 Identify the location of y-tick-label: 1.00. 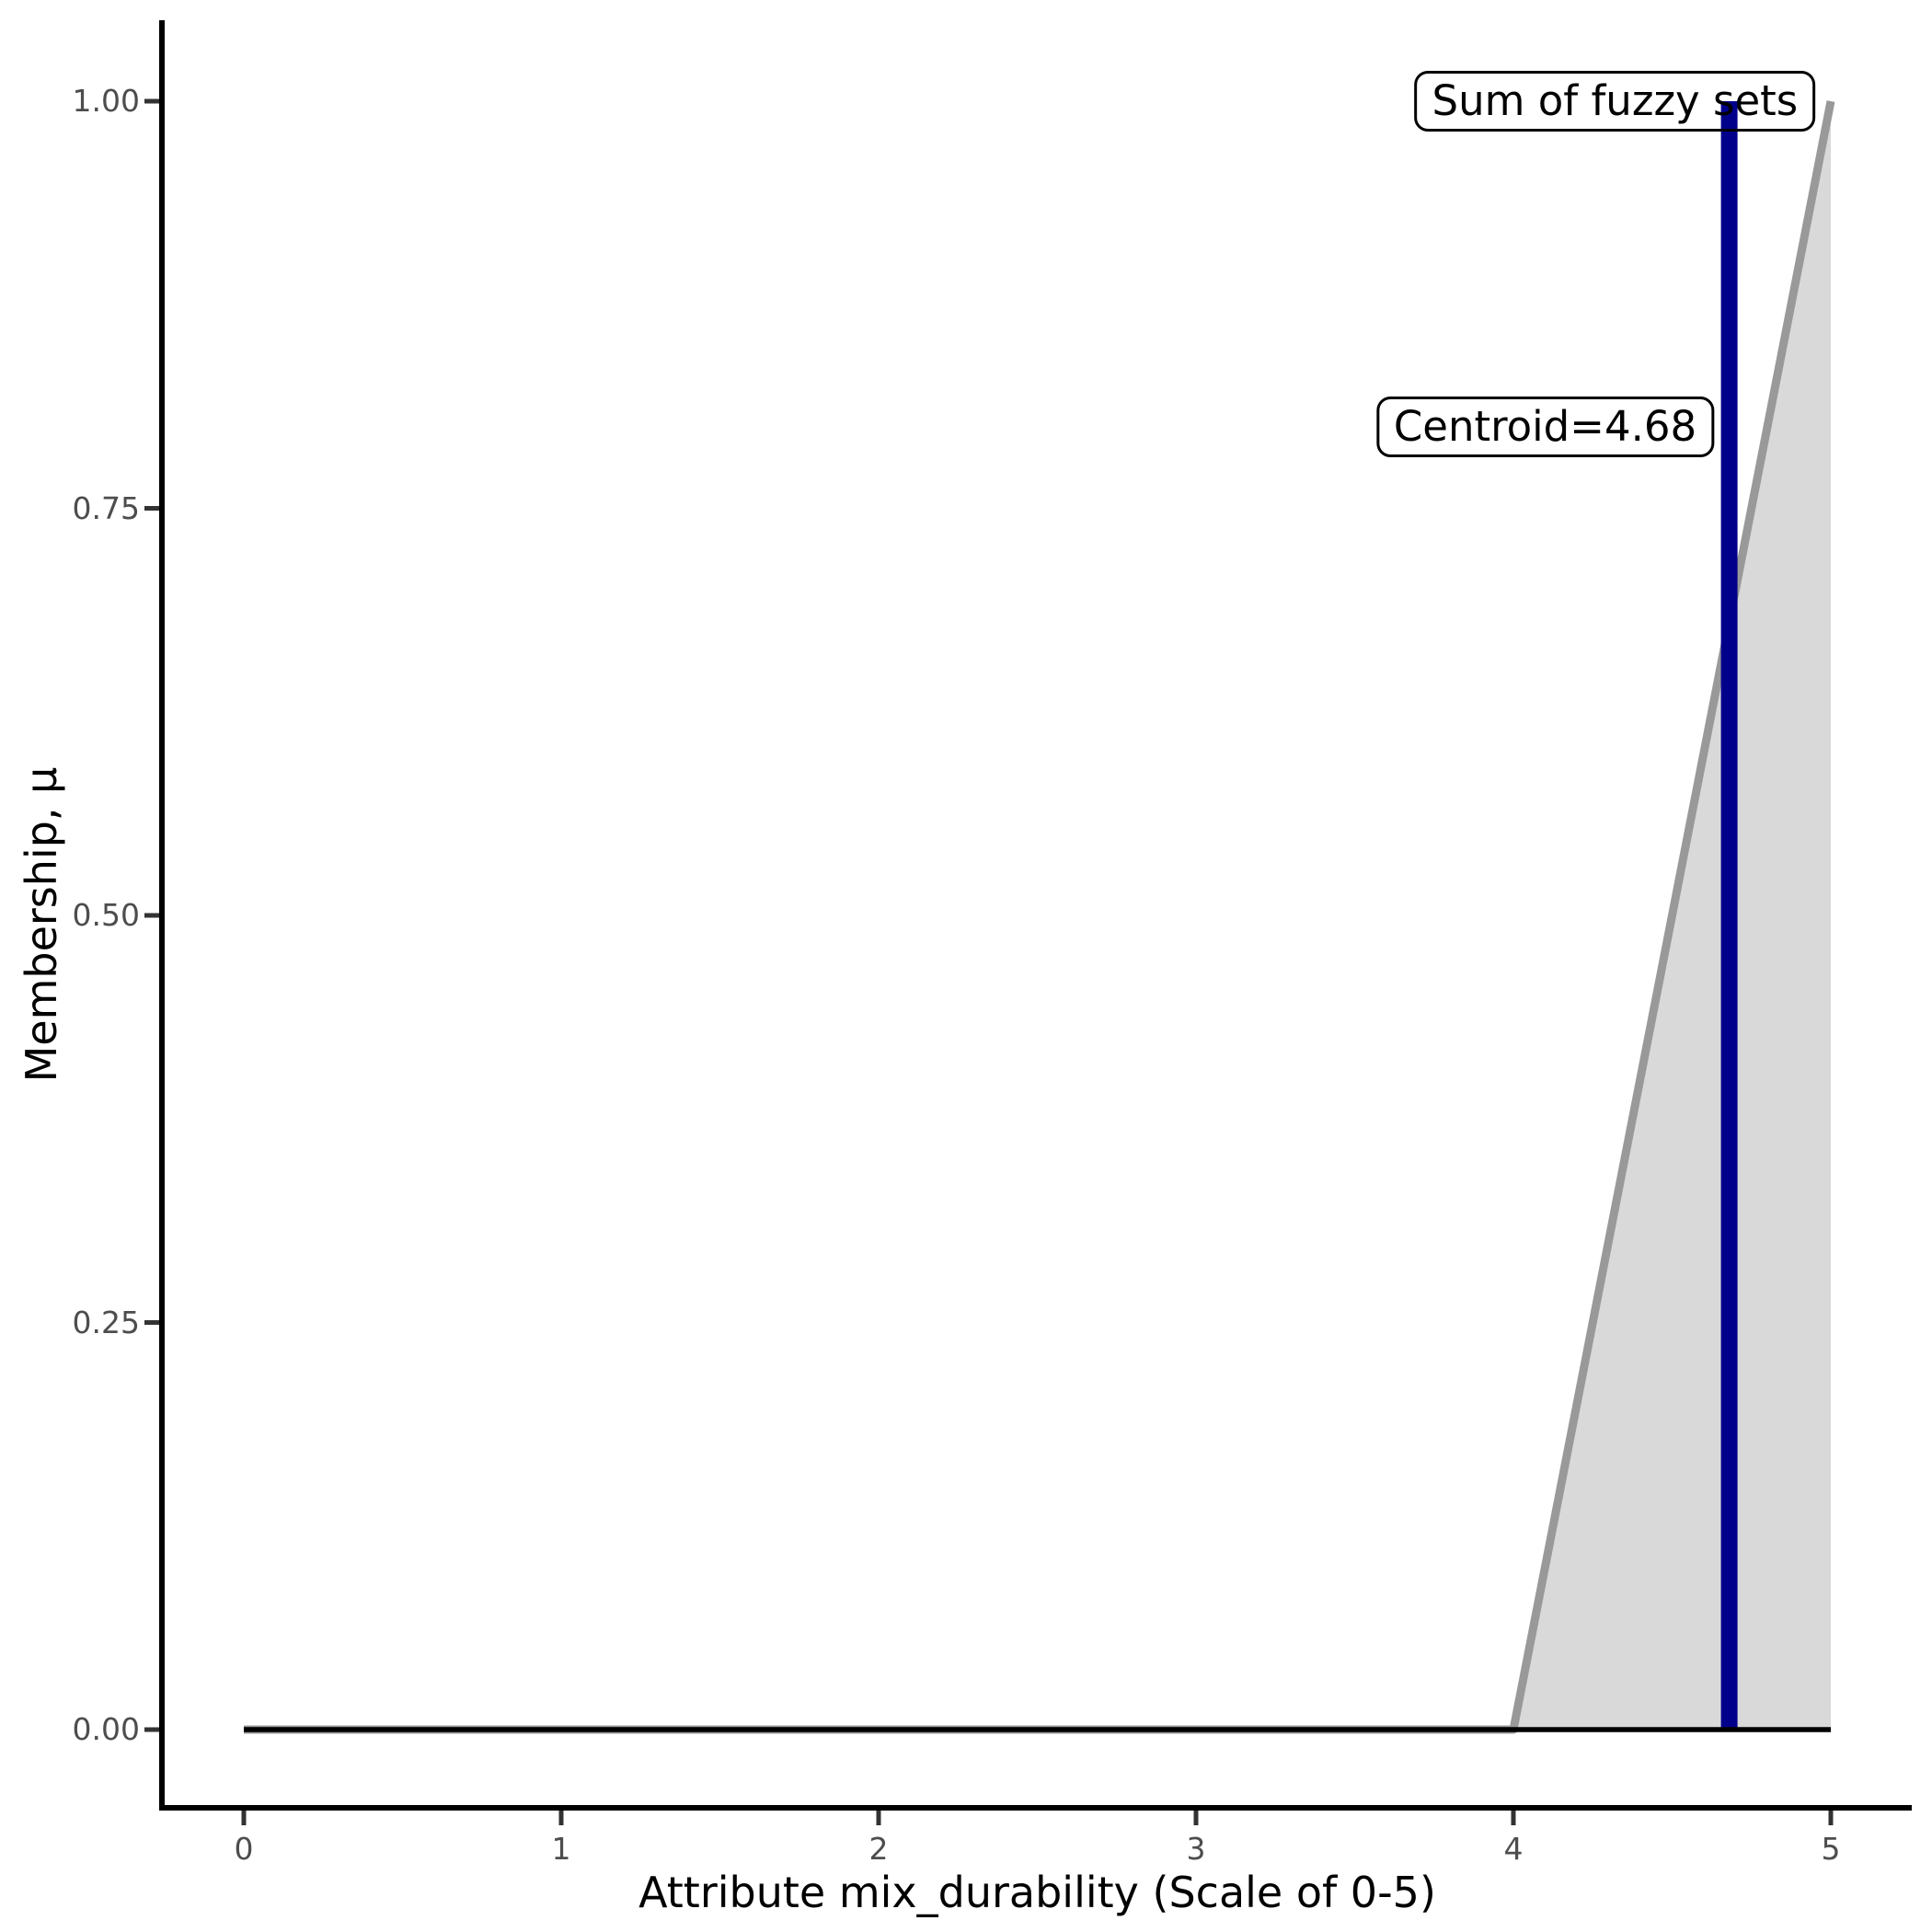
(106, 101).